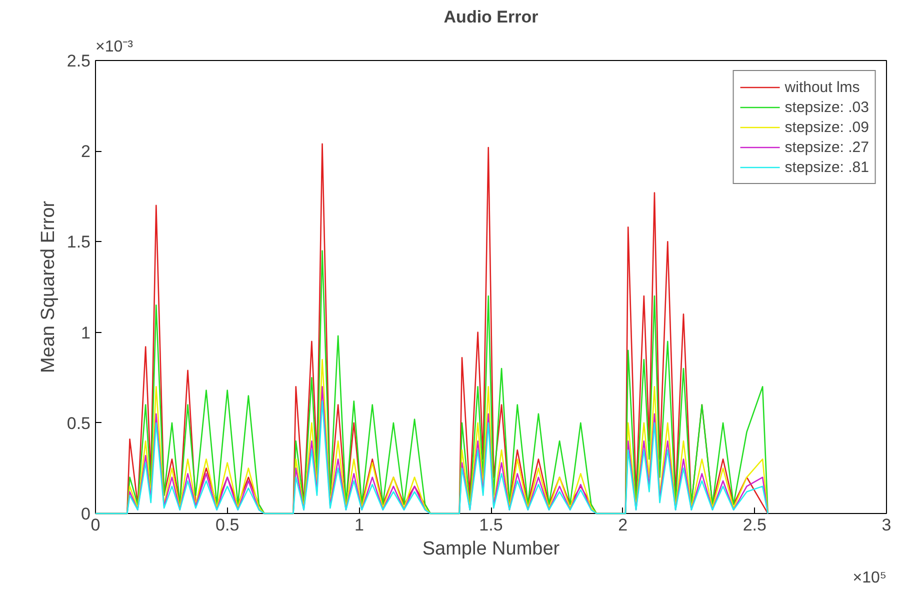  I want to click on y-tick-label: 1, so click(86, 332).